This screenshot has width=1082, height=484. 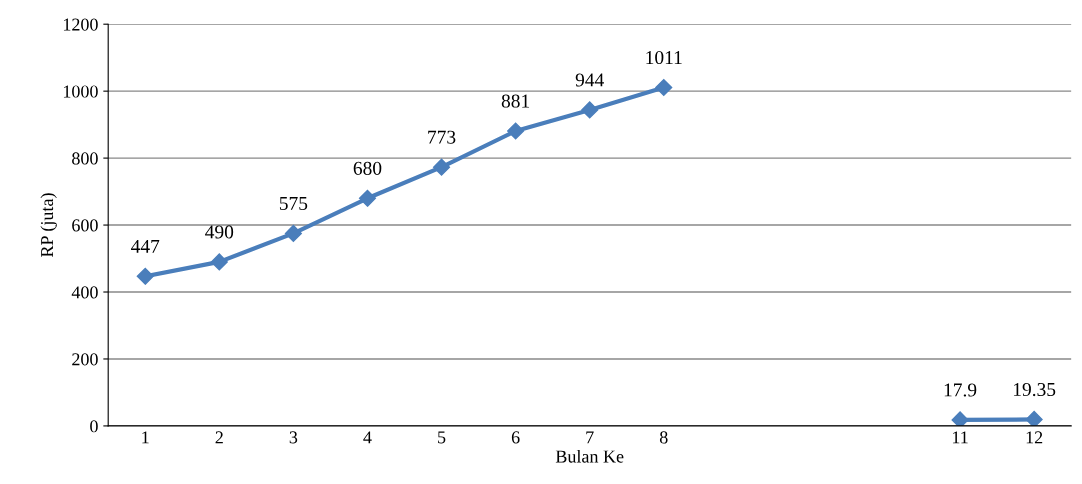 I want to click on data-label: 490, so click(x=219, y=232).